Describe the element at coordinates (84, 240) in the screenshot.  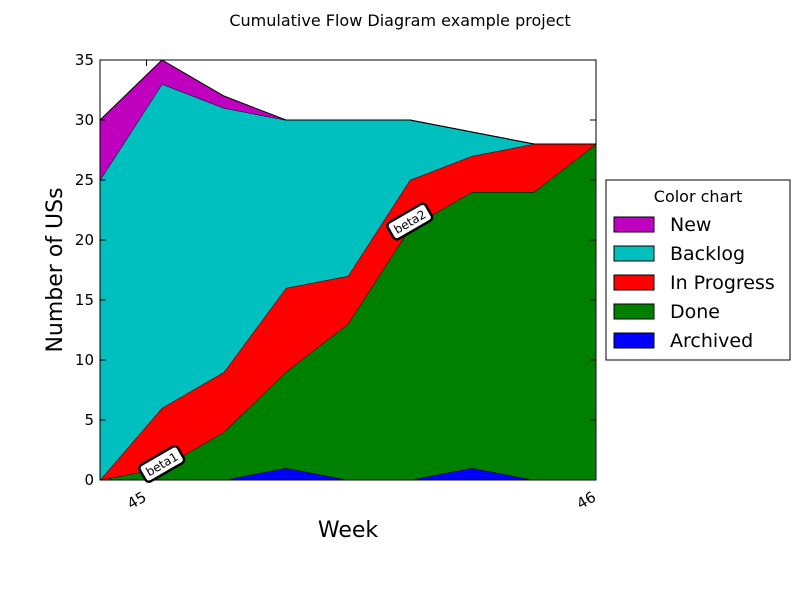
I see `y-tick-label: 20` at that location.